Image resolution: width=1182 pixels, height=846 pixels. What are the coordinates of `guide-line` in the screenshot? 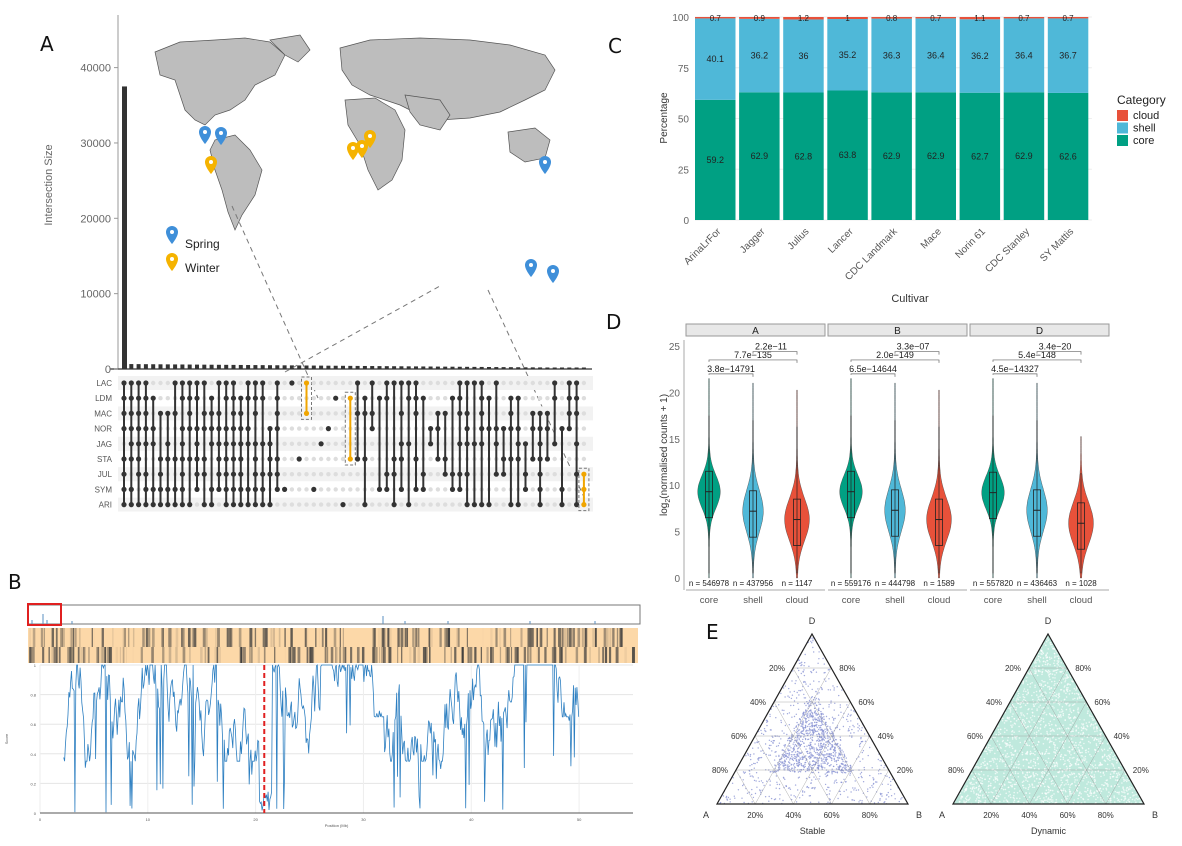 It's located at (275, 302).